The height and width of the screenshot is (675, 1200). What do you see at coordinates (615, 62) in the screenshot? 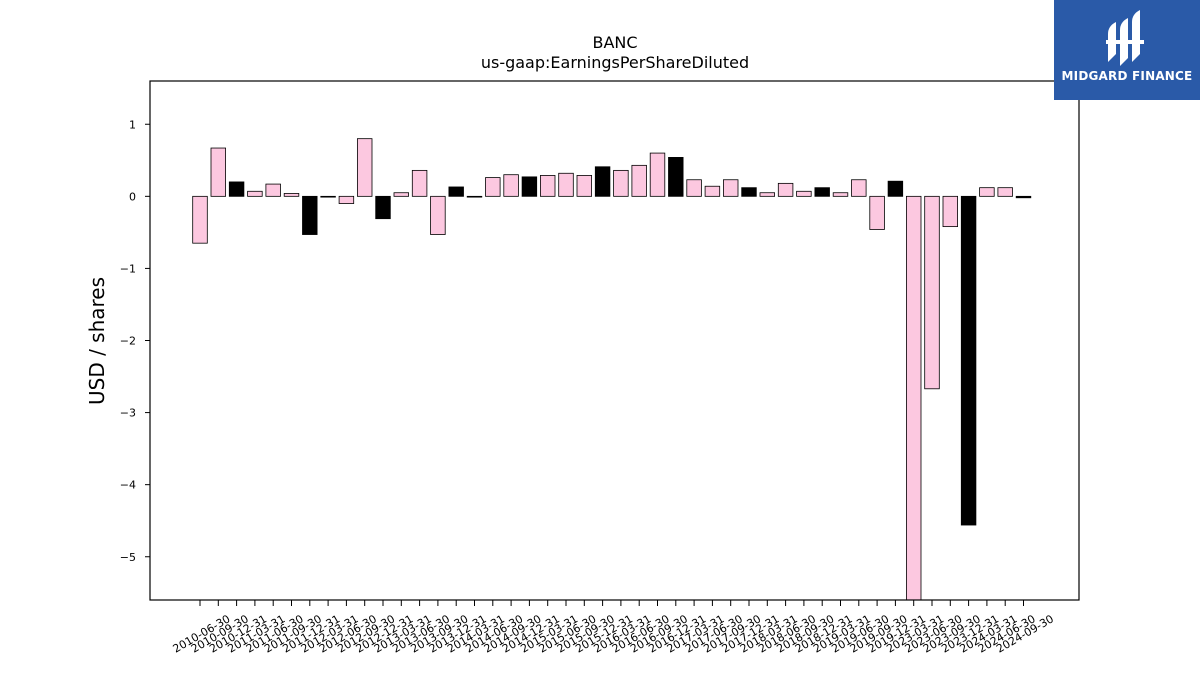
I see `chart-subtitle: us-gaap:EarningsPerShareDiluted` at bounding box center [615, 62].